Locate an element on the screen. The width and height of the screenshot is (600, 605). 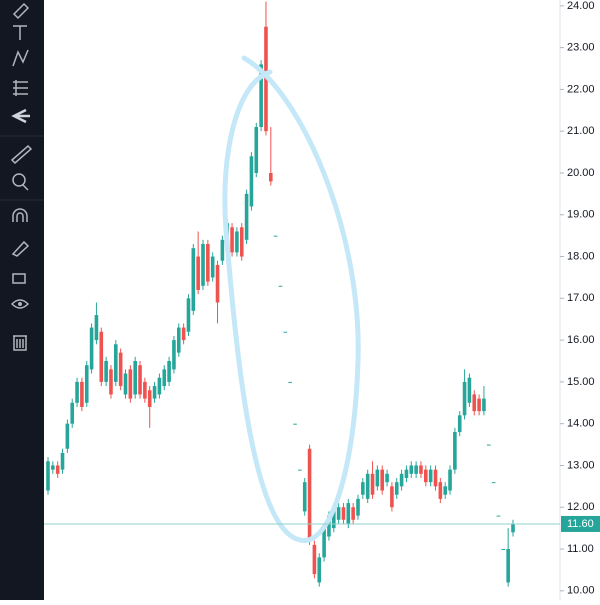
y-tick-label: 10.00 is located at coordinates (581, 591).